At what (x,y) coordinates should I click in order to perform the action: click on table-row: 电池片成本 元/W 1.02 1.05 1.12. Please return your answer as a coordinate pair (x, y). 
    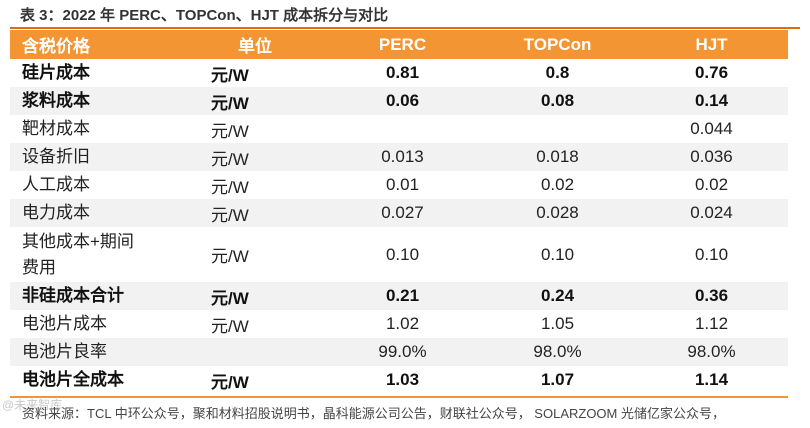
    Looking at the image, I should click on (399, 324).